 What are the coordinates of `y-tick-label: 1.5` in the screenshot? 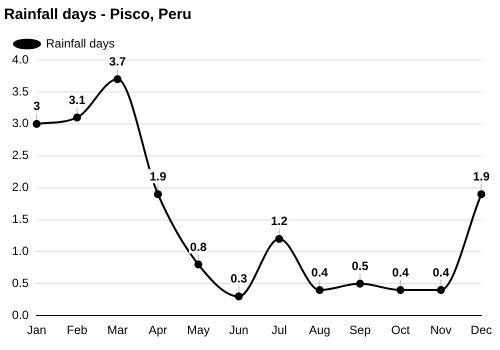 It's located at (20, 219).